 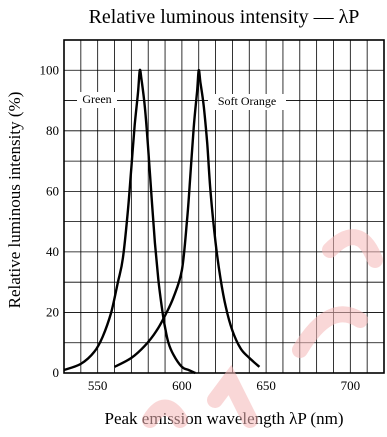 I want to click on green-label-bg, so click(x=97, y=100).